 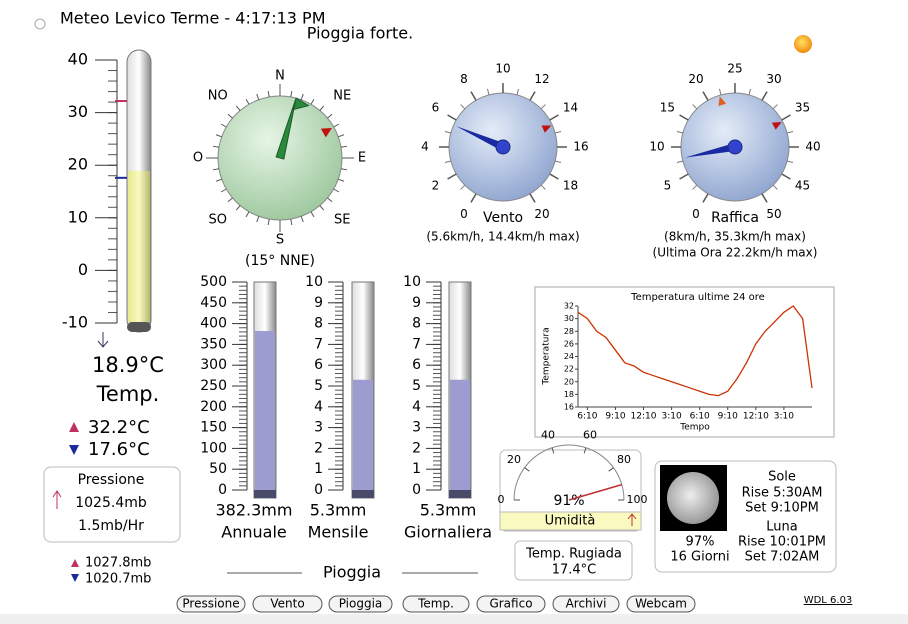 What do you see at coordinates (624, 459) in the screenshot?
I see `humidity-tick-label: 80` at bounding box center [624, 459].